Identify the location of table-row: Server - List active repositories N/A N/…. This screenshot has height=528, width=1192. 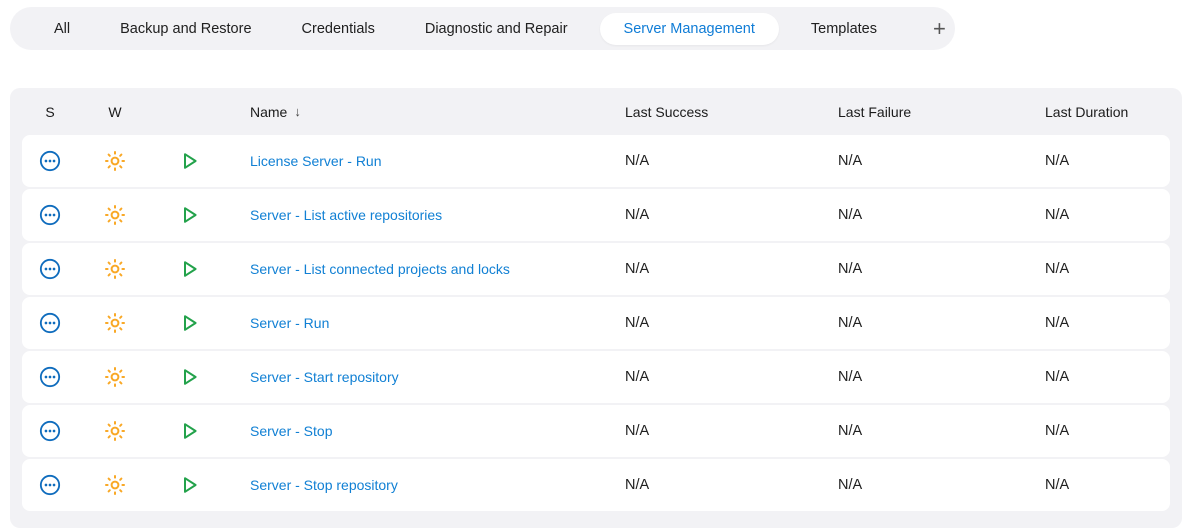
(596, 215).